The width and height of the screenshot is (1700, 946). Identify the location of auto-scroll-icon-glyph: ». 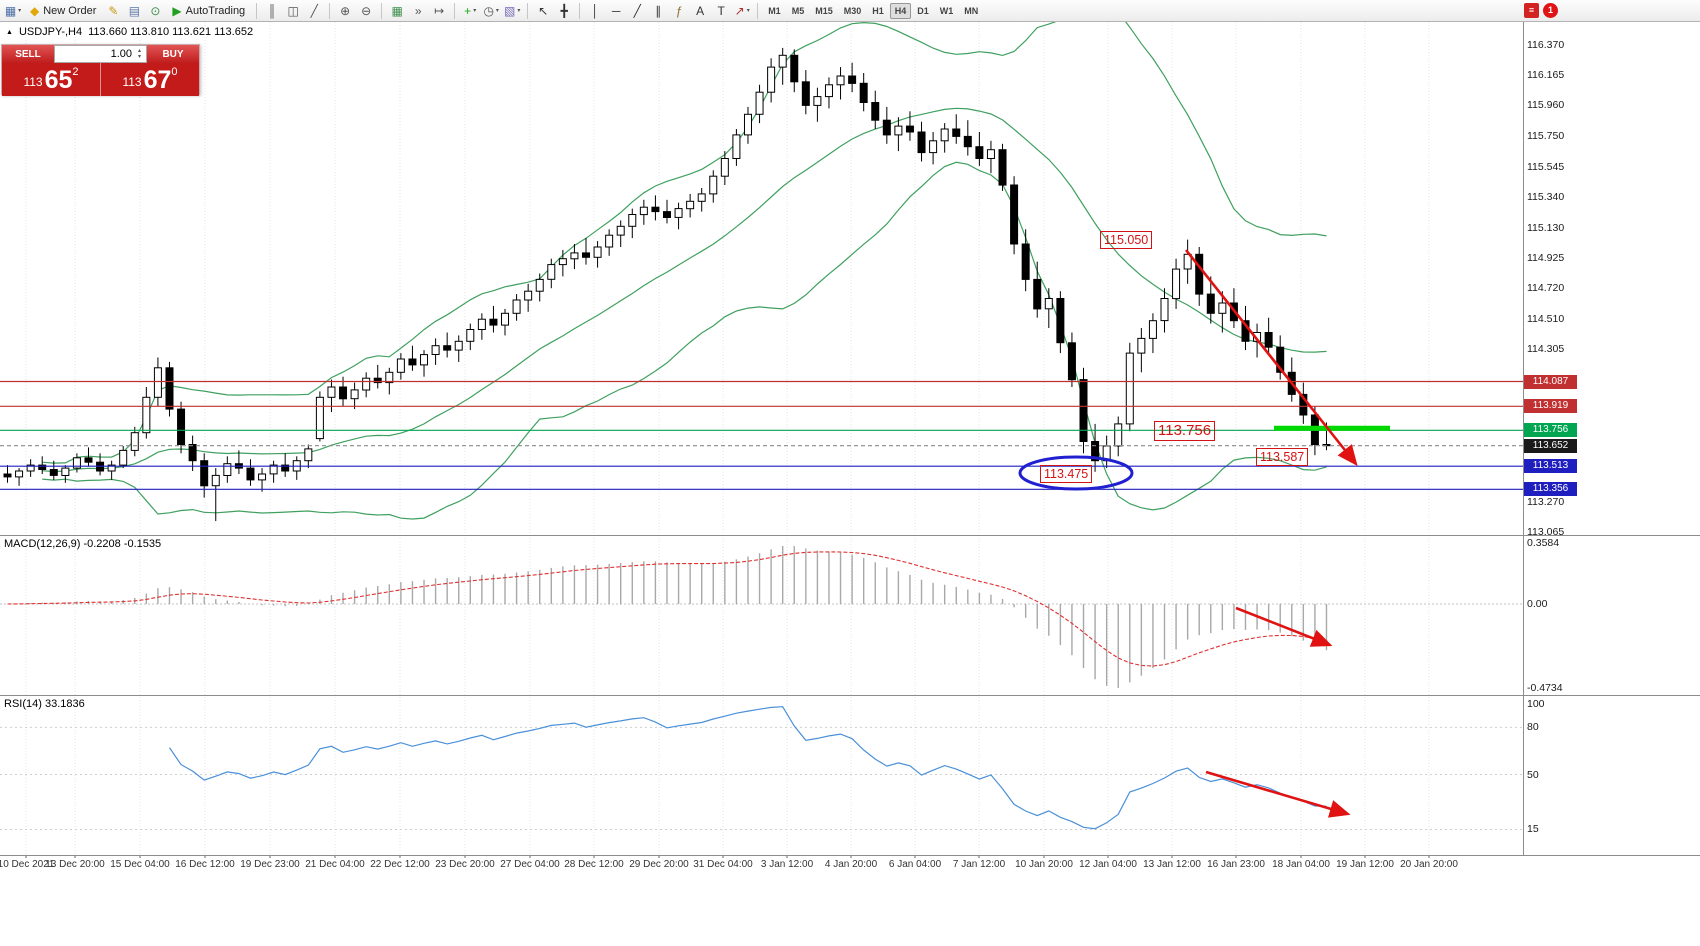
(418, 10).